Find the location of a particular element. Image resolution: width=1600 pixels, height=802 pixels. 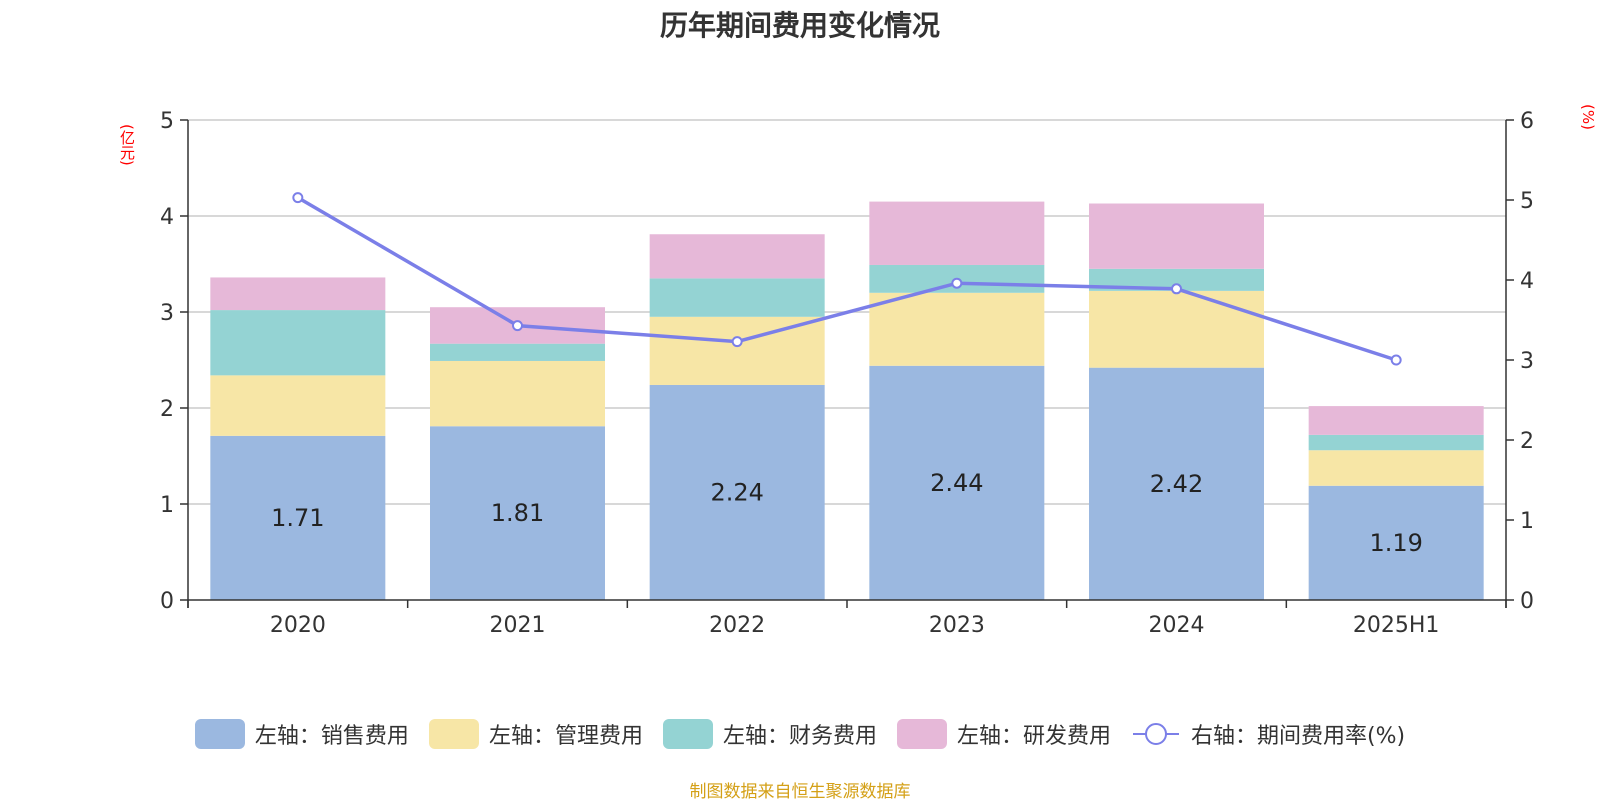

chart-title: 历年期间费用变化情况 is located at coordinates (799, 25).